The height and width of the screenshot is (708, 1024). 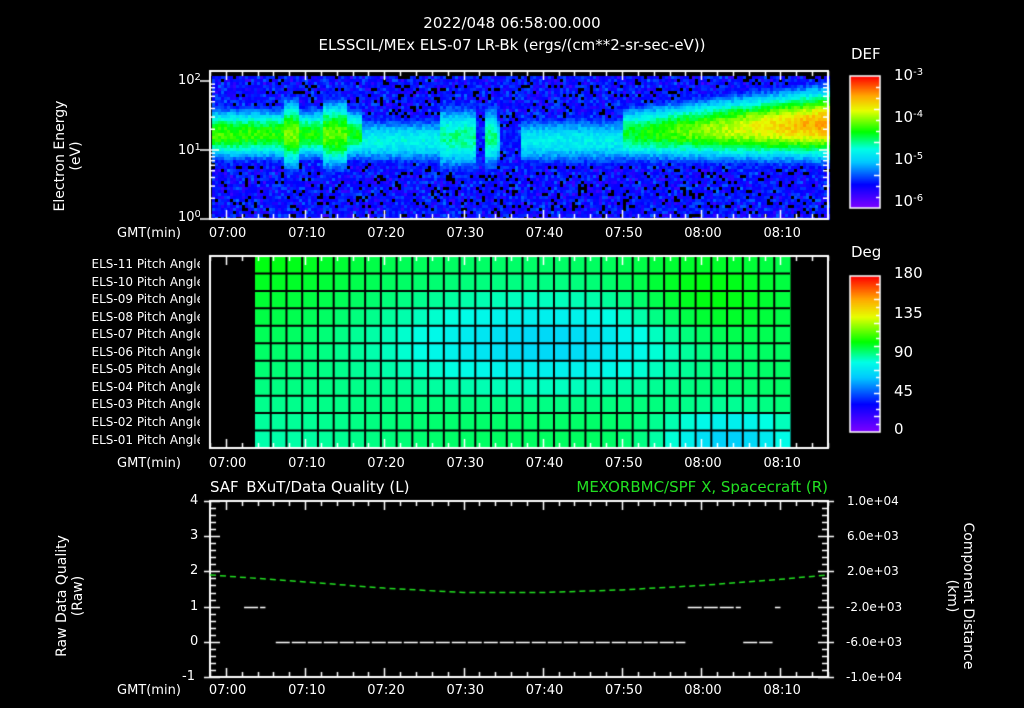 I want to click on def-tick-1e-4: 10⁻⁴, so click(x=909, y=117).